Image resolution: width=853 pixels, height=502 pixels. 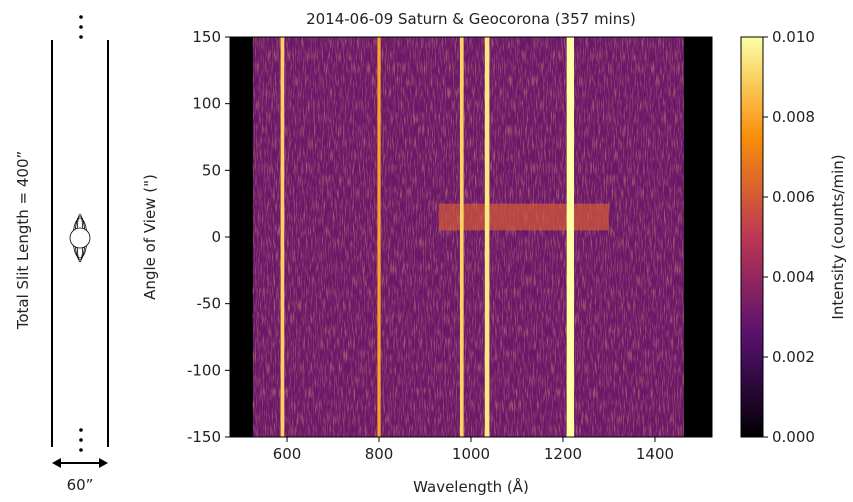 What do you see at coordinates (471, 19) in the screenshot?
I see `chart-title: 2014-06-09 Saturn & Geocorona (357 mins)` at bounding box center [471, 19].